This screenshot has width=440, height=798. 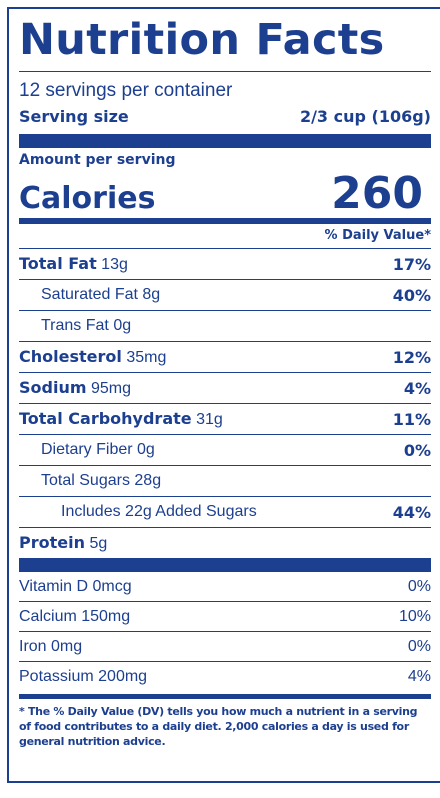 I want to click on vitamin-label: Vitamin D 0mcg, so click(x=75, y=586).